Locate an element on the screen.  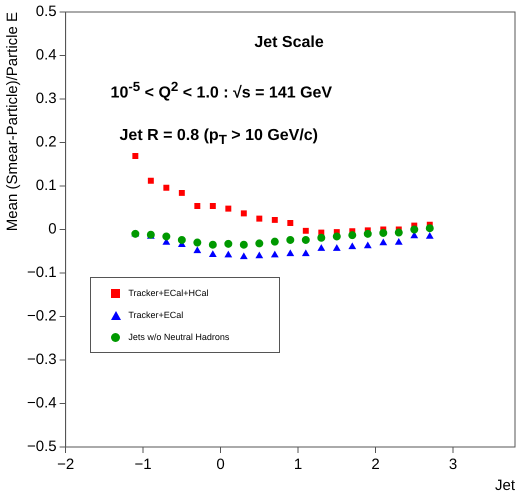
y-tick-label: 0.3 is located at coordinates (46, 99).